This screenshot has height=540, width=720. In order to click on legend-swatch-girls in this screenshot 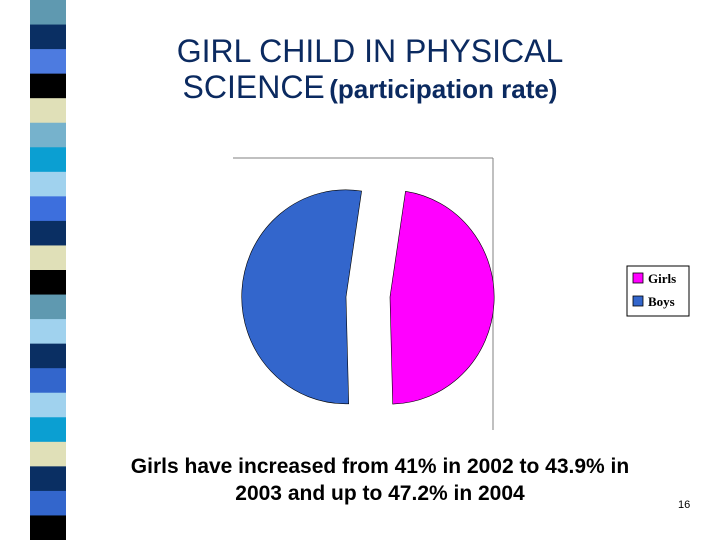, I will do `click(638, 278)`.